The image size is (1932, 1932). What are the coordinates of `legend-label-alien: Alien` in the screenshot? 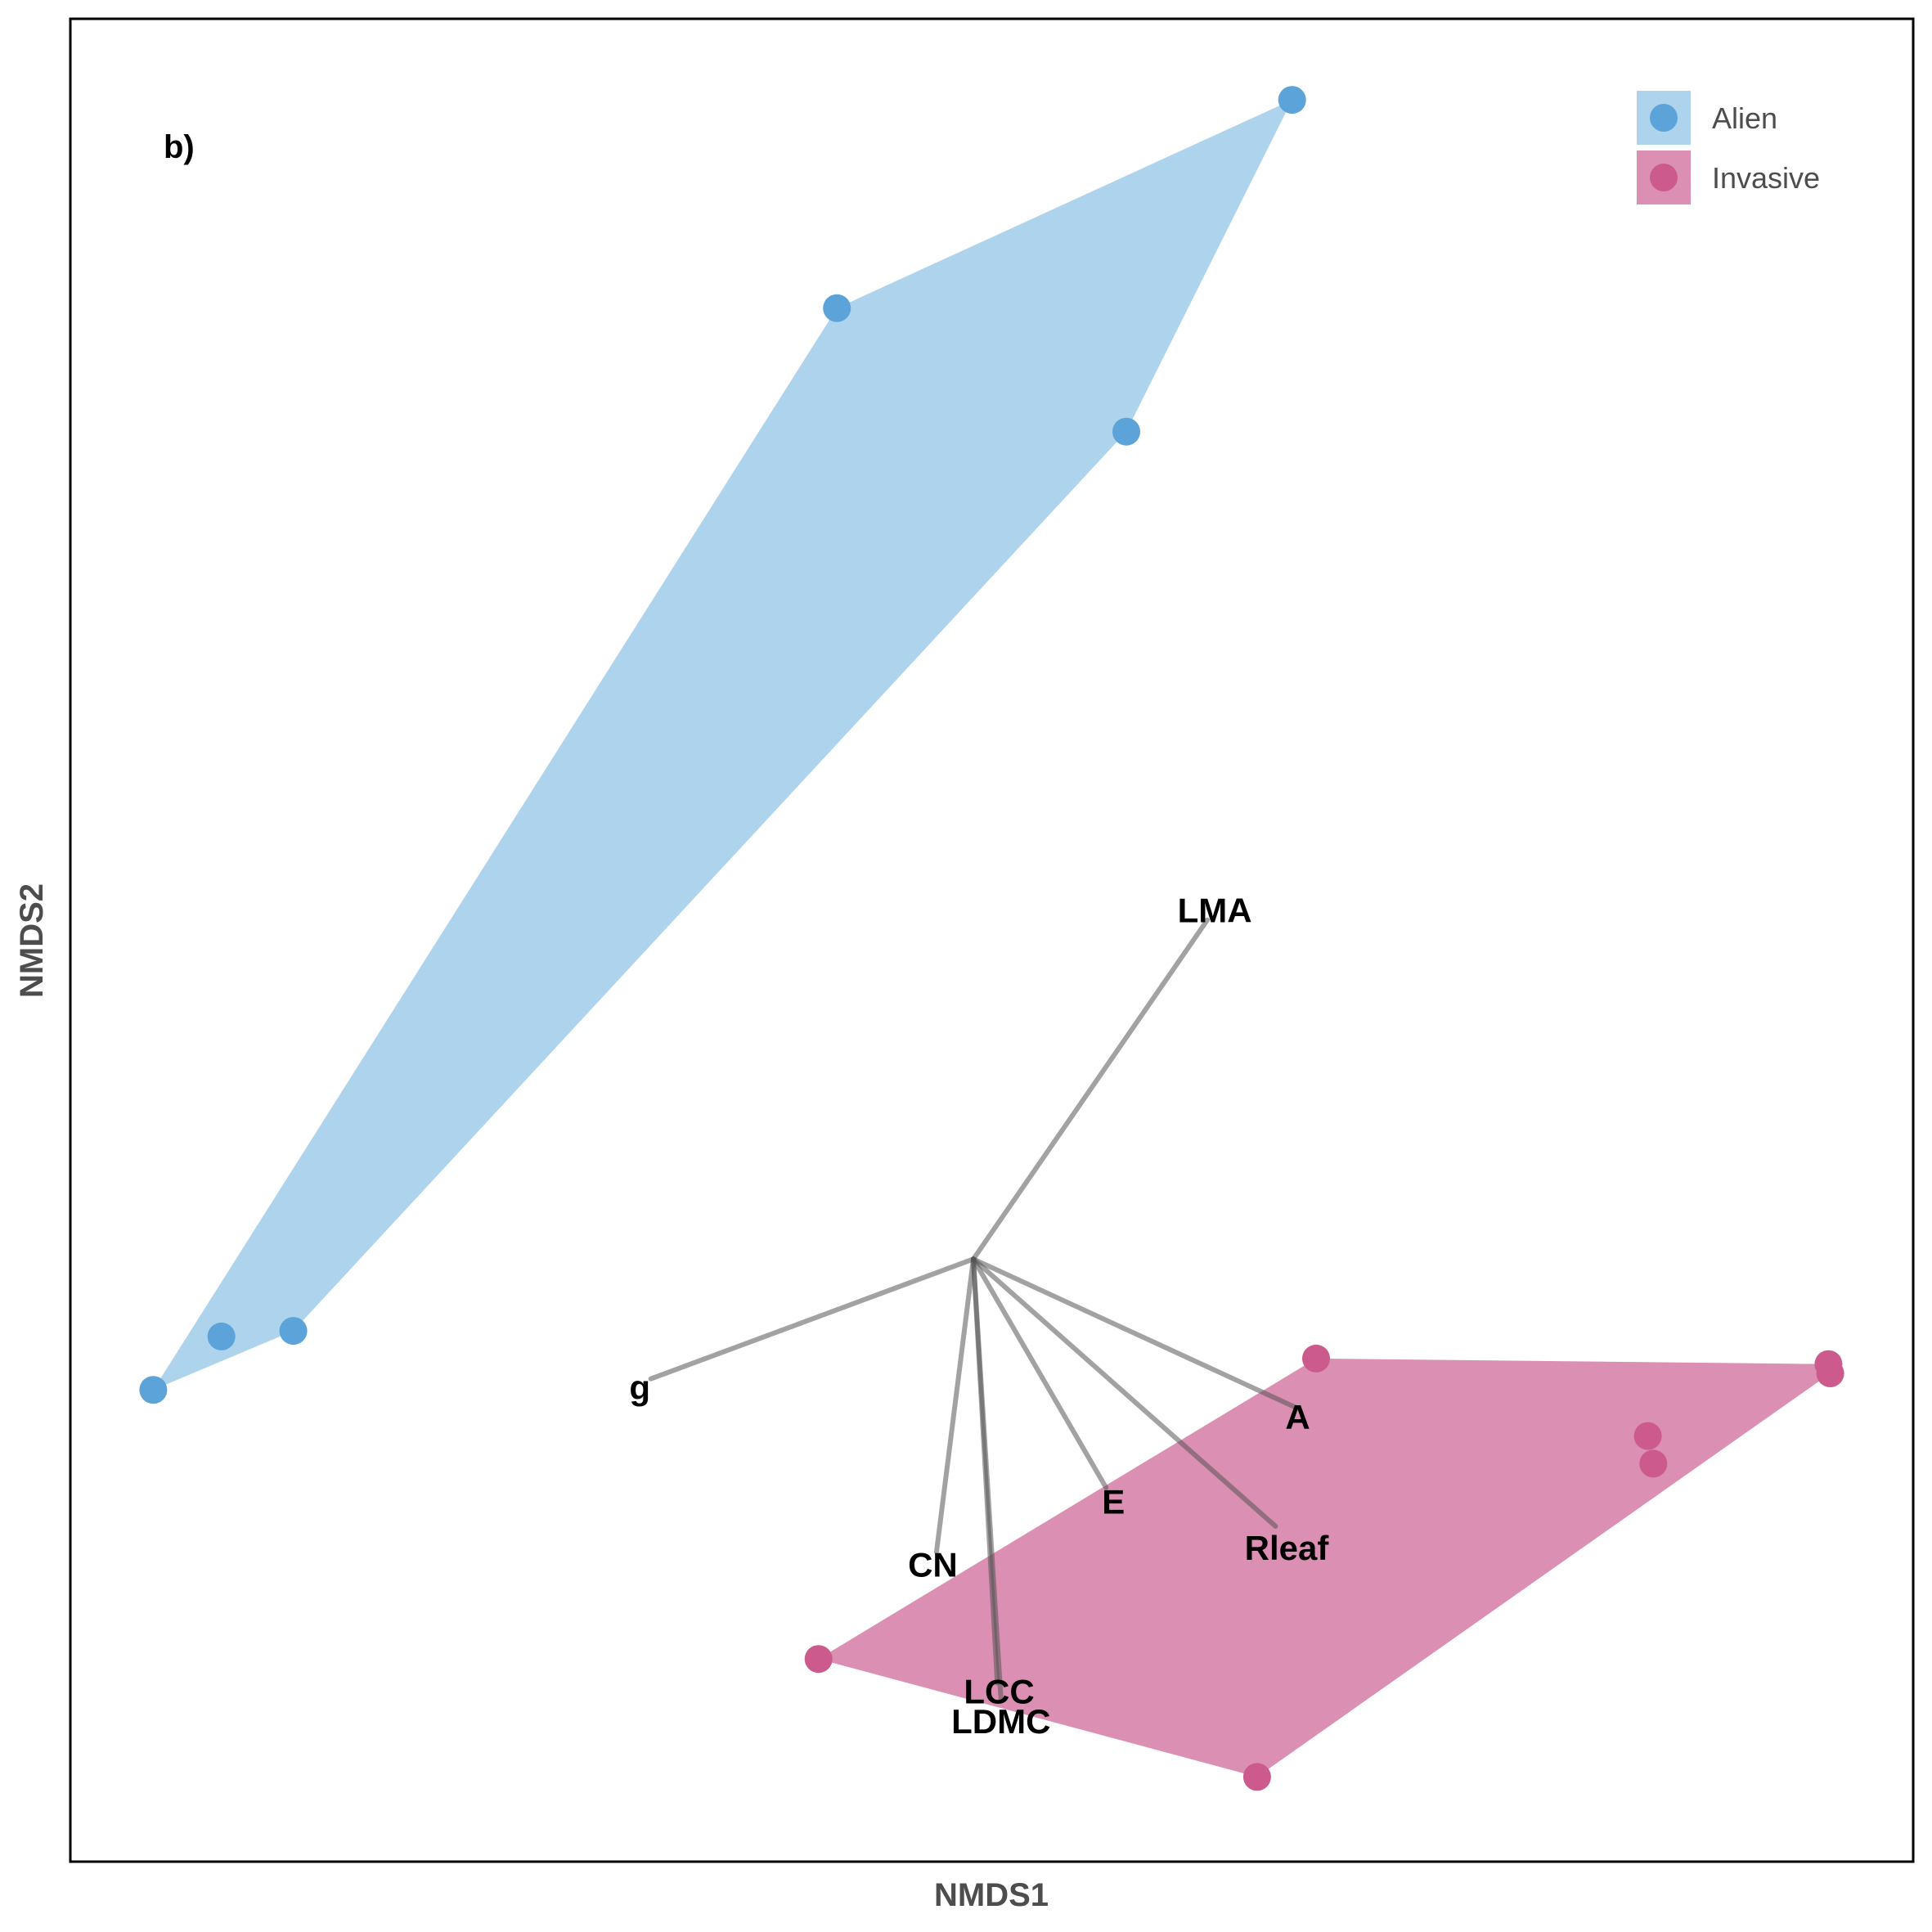 It's located at (1745, 118).